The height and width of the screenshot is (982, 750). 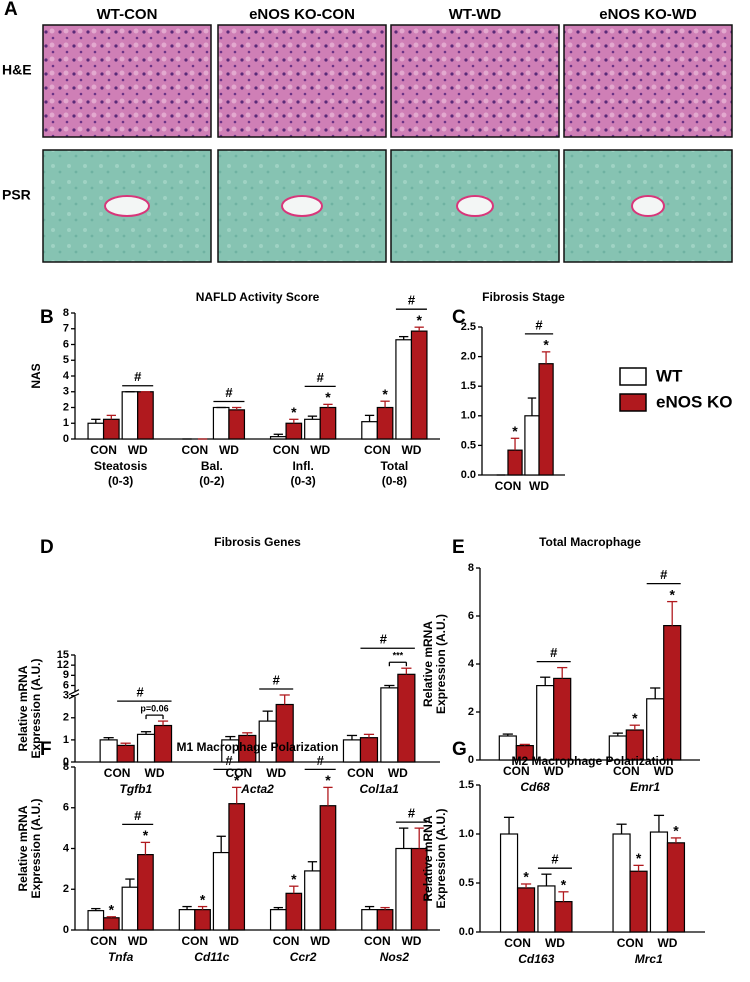 What do you see at coordinates (459, 317) in the screenshot?
I see `panel-letter: C` at bounding box center [459, 317].